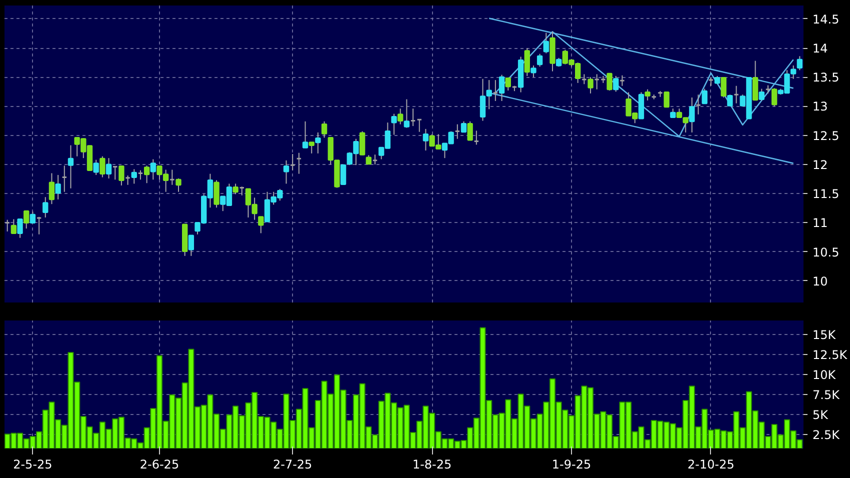 The width and height of the screenshot is (850, 478). I want to click on x-tick-label: 2-7-25, so click(292, 465).